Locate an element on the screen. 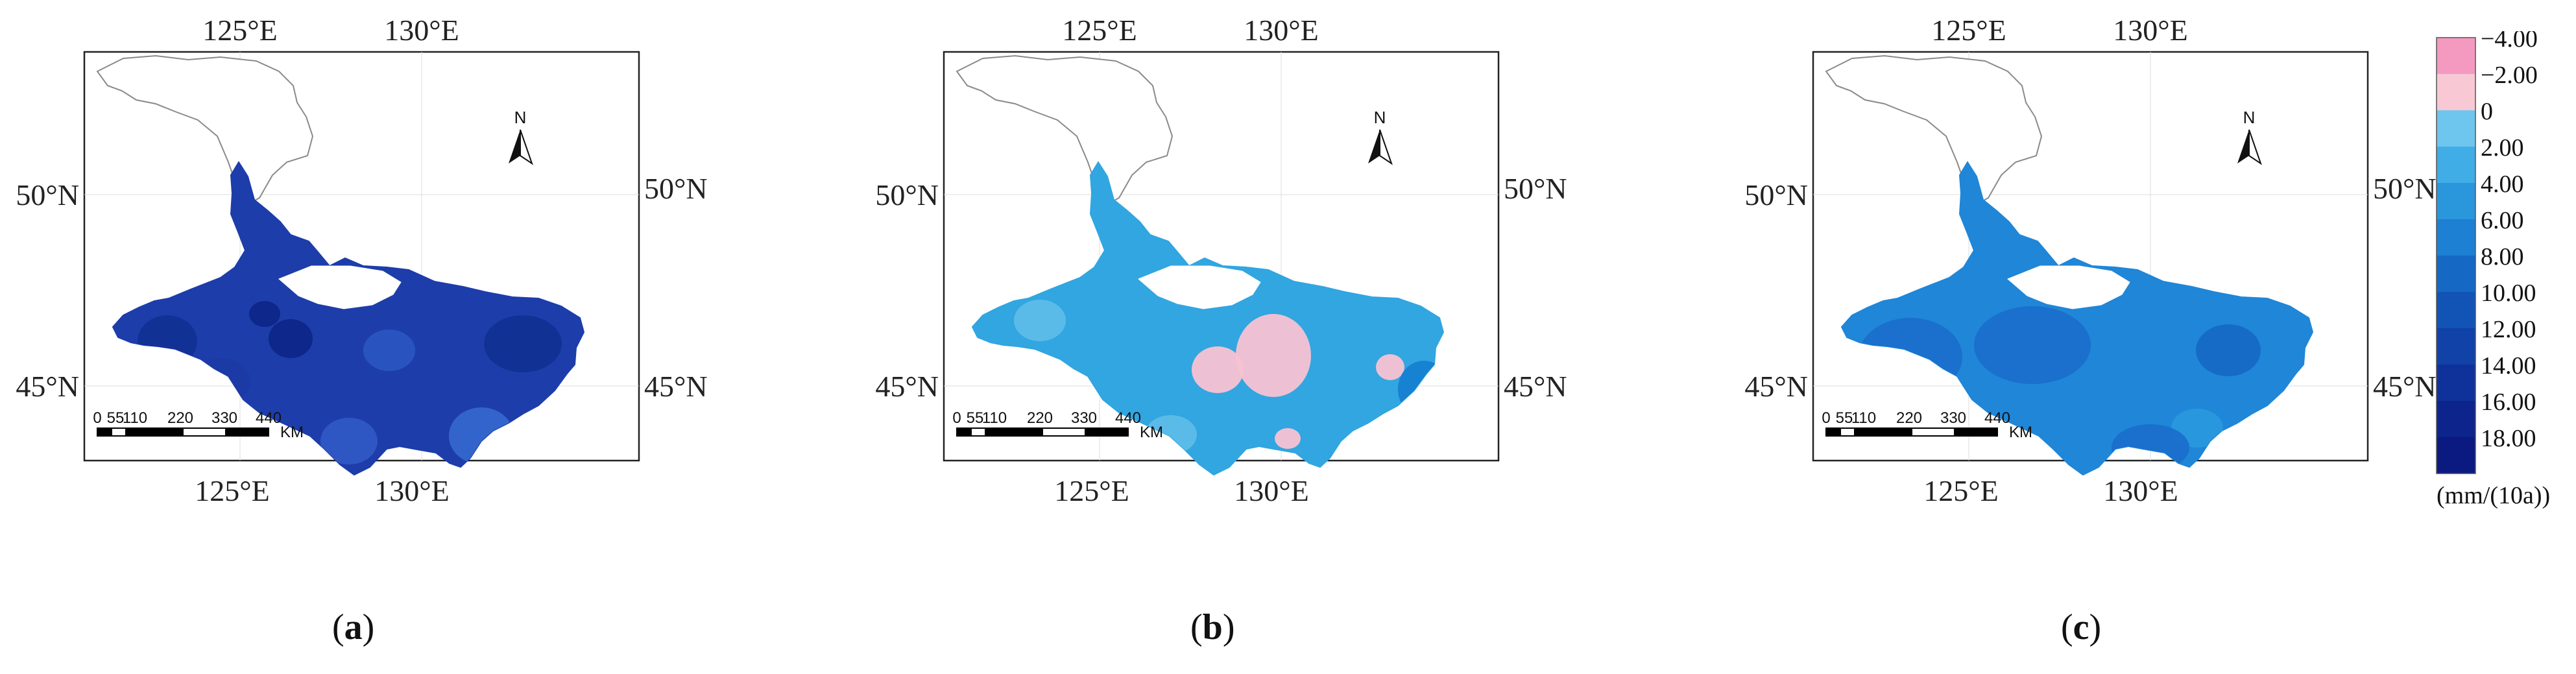 The width and height of the screenshot is (2576, 674). tick-label-left: 50°N is located at coordinates (907, 194).